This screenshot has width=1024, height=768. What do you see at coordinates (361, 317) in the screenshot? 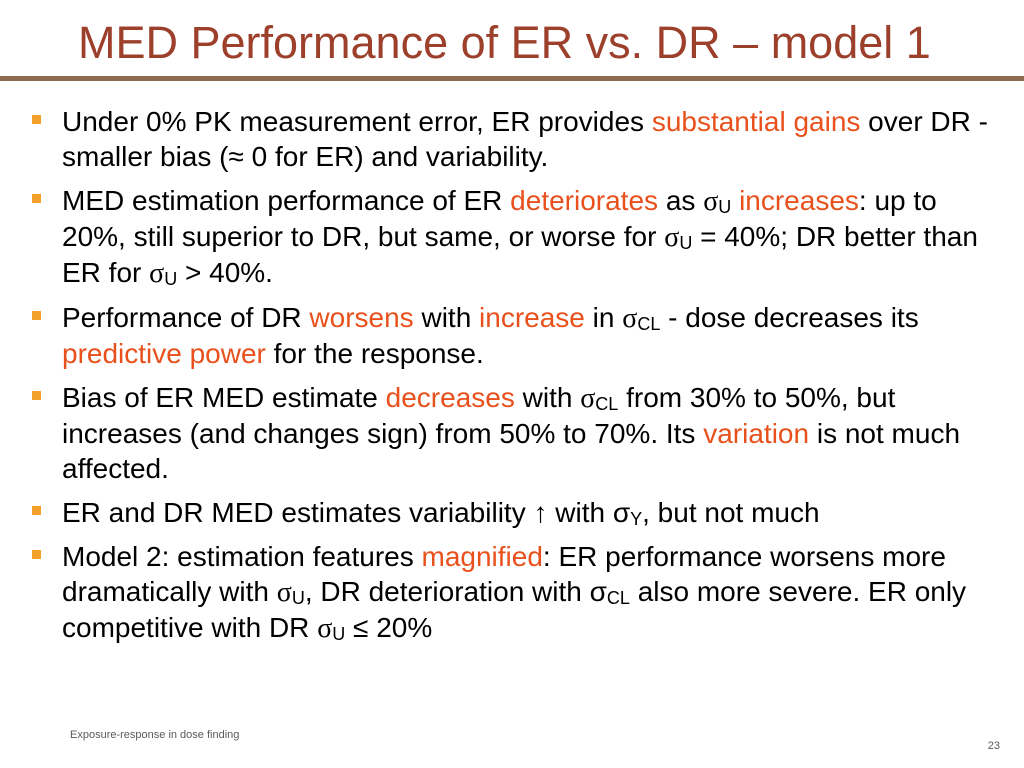
I see `highlight-text: worsens` at bounding box center [361, 317].